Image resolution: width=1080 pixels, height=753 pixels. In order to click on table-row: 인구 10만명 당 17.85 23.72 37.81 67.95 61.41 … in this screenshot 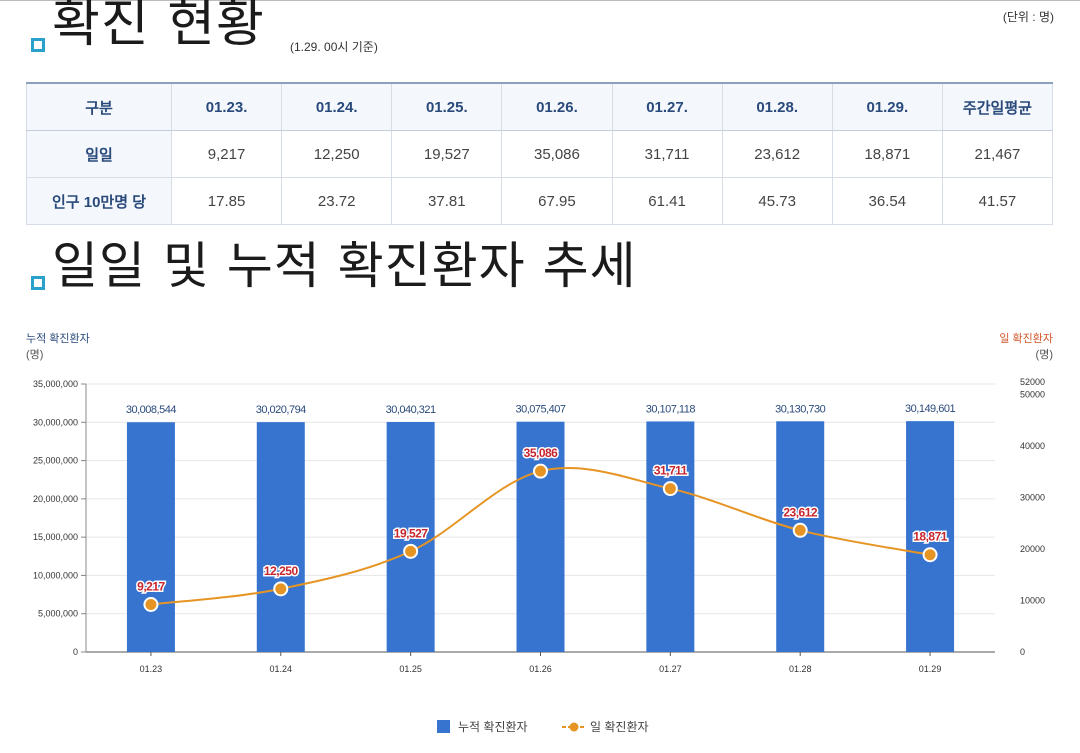, I will do `click(540, 201)`.